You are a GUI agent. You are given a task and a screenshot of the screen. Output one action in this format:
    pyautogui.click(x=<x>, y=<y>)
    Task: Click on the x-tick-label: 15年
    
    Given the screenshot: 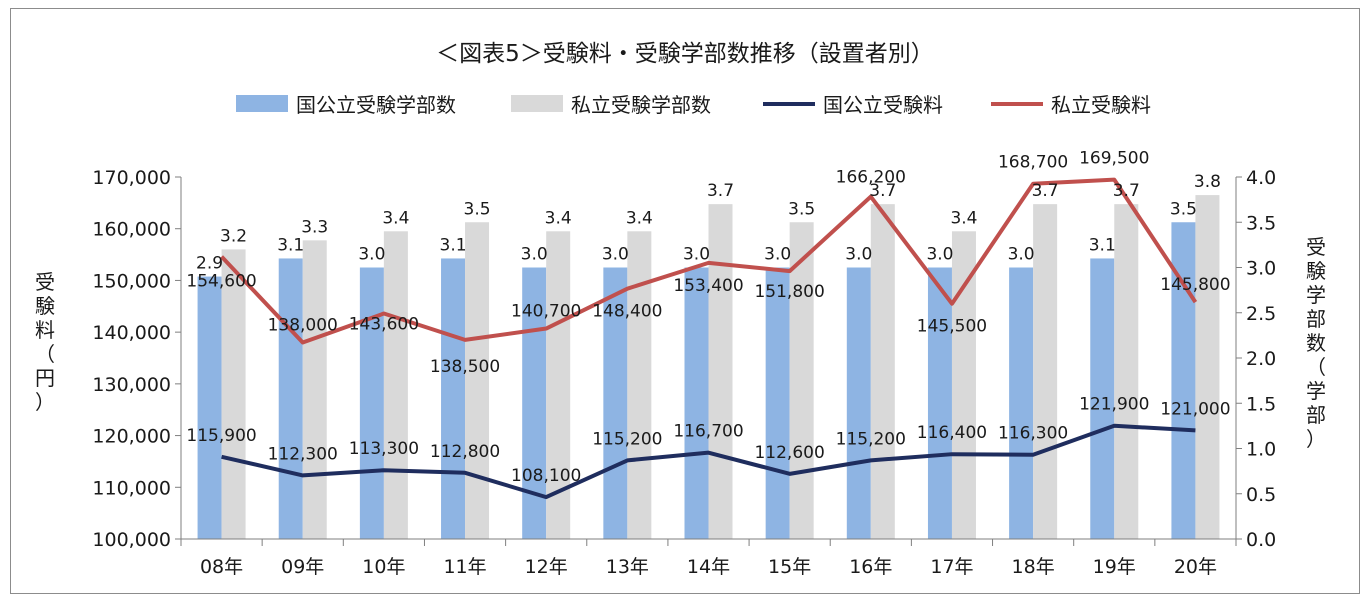 What is the action you would take?
    pyautogui.click(x=789, y=567)
    